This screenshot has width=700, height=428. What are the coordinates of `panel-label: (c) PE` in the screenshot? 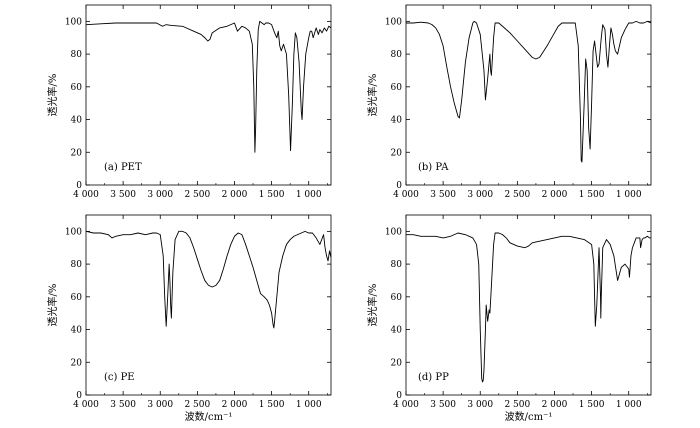 It's located at (119, 377).